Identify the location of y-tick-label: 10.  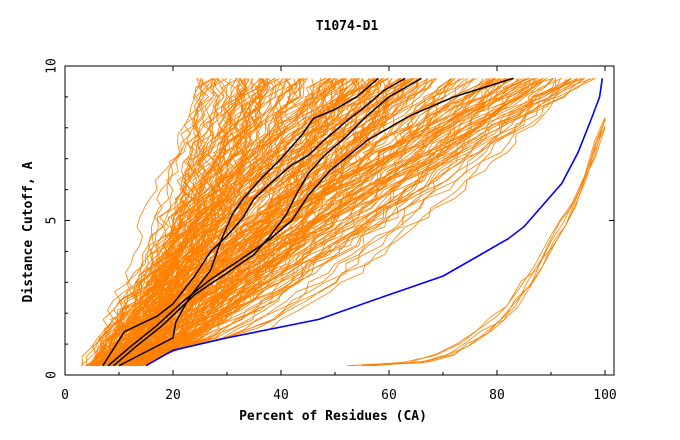
(52, 66).